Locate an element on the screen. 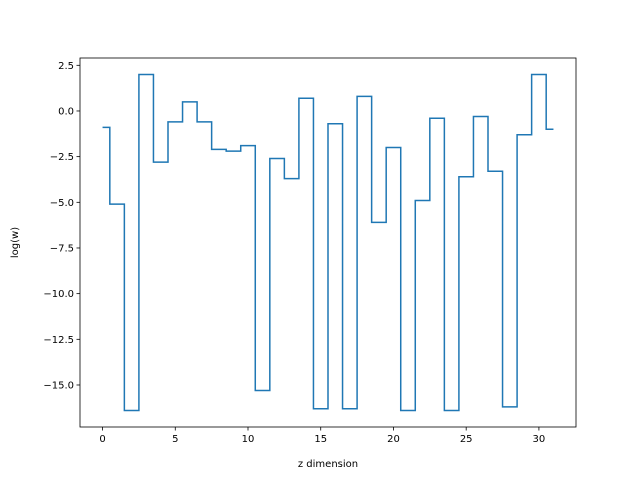  y-tick-label: −7.5 is located at coordinates (62, 248).